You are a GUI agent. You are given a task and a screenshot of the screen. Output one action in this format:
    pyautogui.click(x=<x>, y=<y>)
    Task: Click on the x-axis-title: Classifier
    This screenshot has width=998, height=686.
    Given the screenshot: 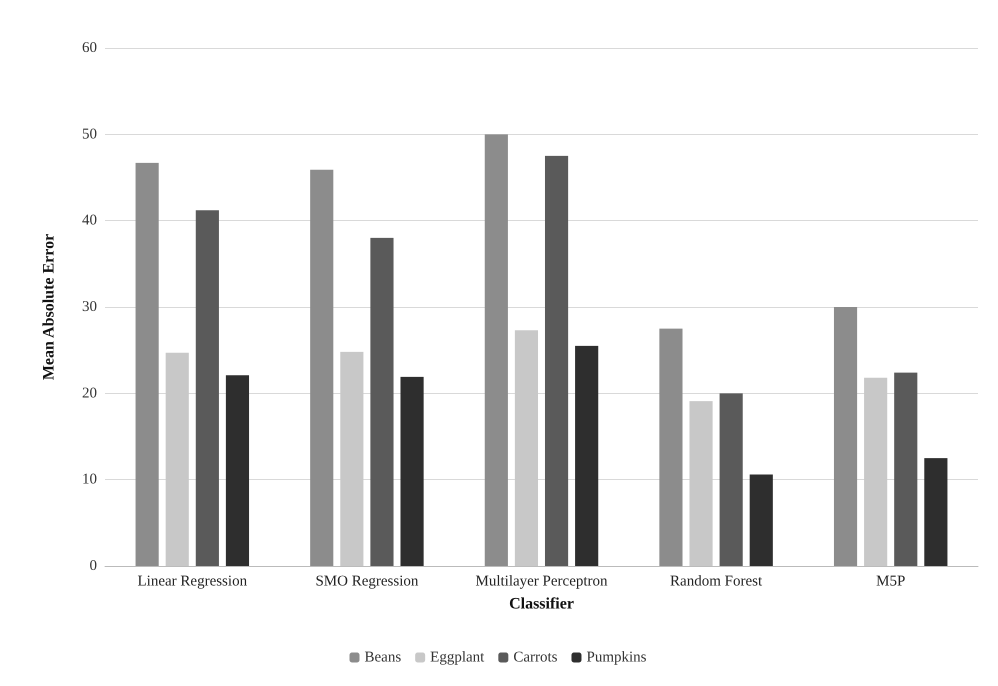 What is the action you would take?
    pyautogui.click(x=541, y=604)
    